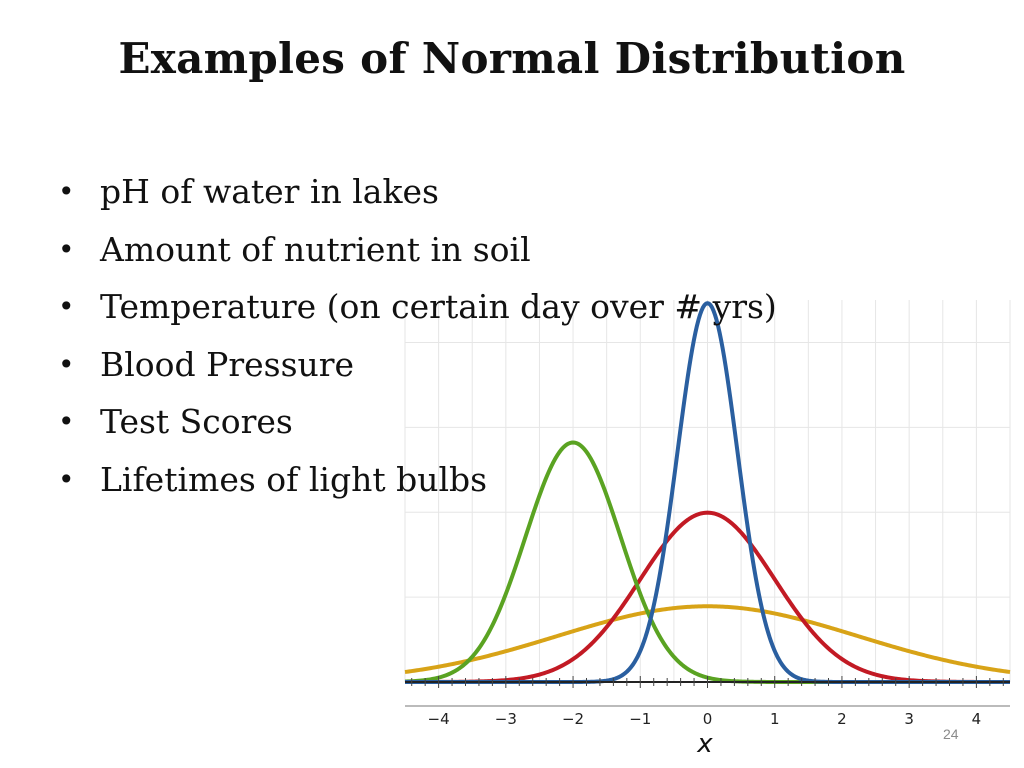 This screenshot has height=768, width=1024. Describe the element at coordinates (506, 719) in the screenshot. I see `x-tick-label: −3` at that location.